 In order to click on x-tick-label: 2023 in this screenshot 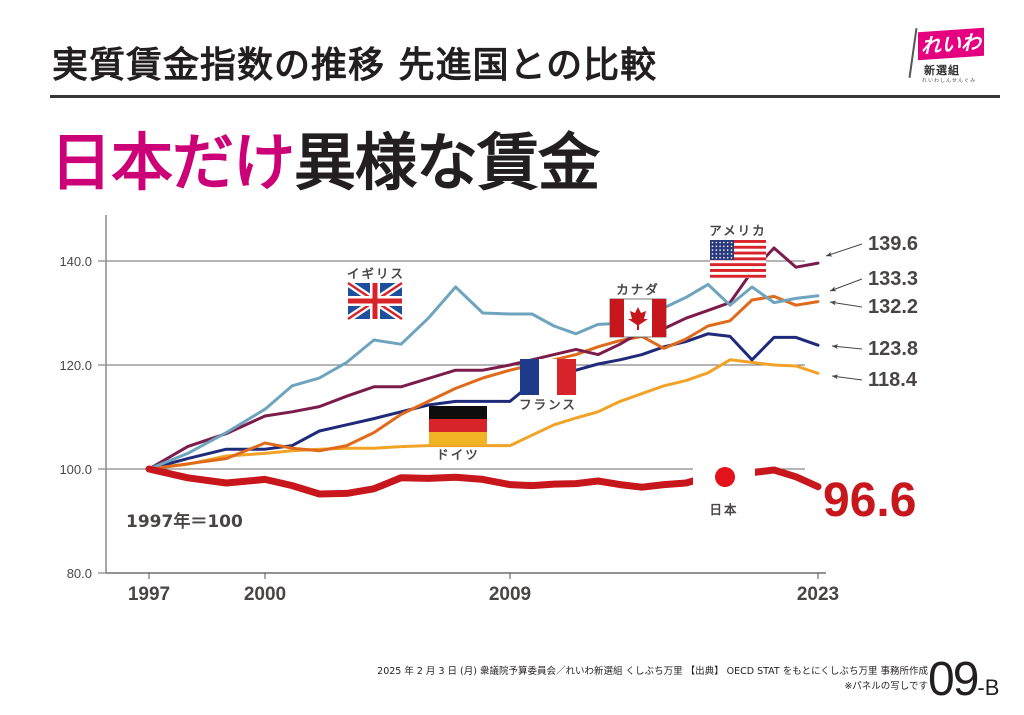, I will do `click(818, 594)`.